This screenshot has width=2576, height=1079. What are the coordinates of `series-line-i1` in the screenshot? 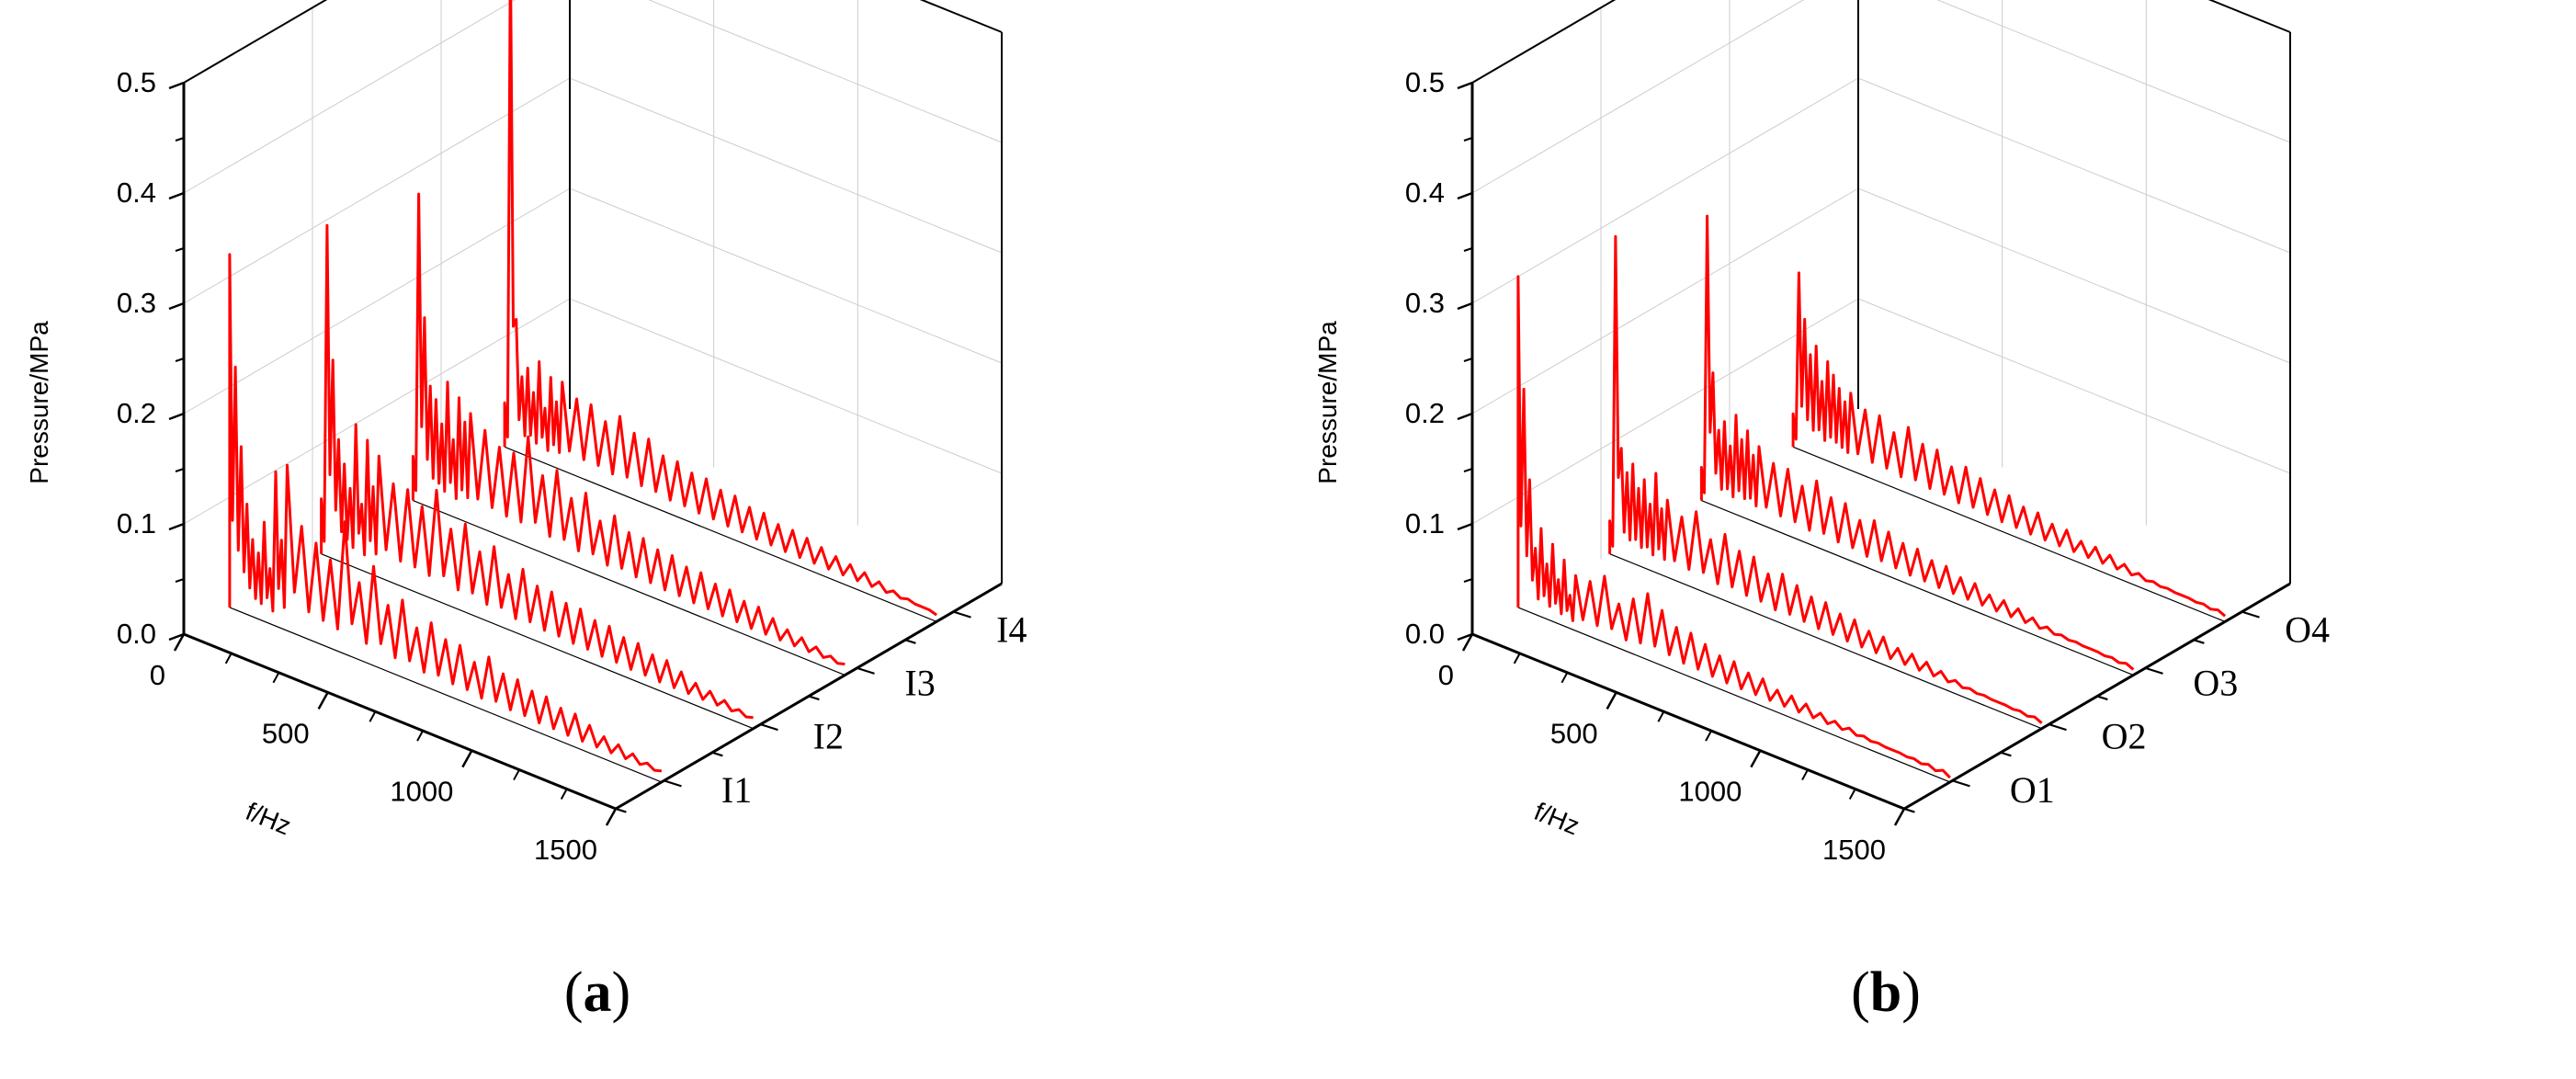 It's located at (446, 513).